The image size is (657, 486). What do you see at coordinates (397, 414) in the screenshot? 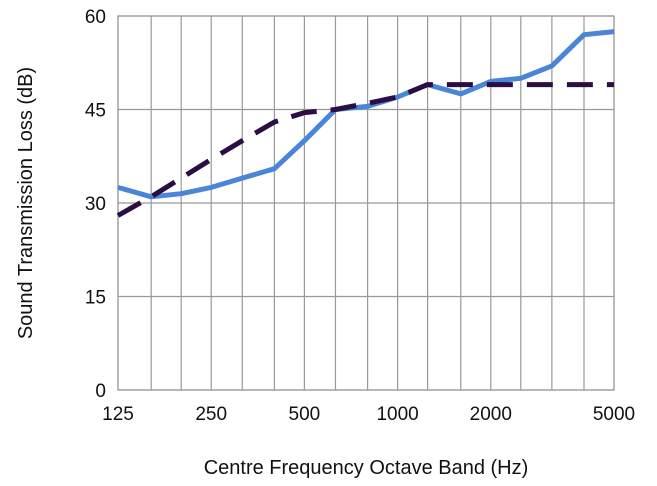
I see `x-tick-label: 1000` at bounding box center [397, 414].